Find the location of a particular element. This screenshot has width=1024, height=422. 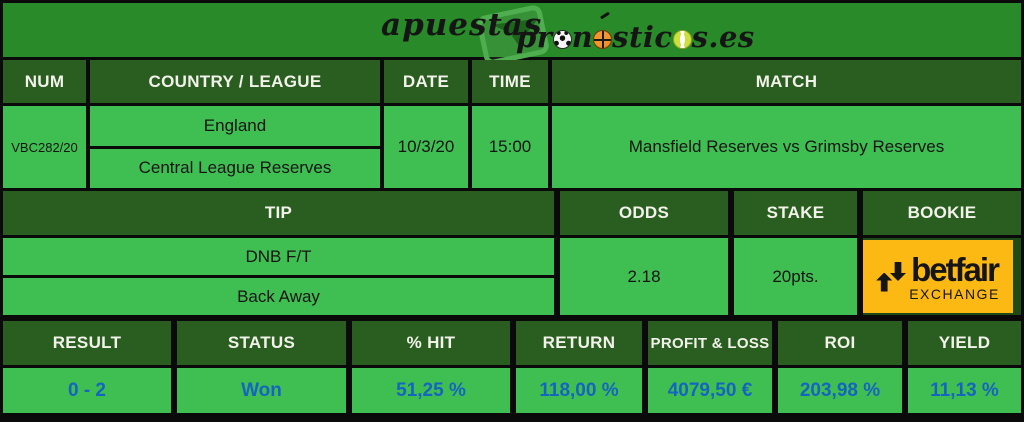

tip-cell: DNB F/T Back Away is located at coordinates (278, 276).